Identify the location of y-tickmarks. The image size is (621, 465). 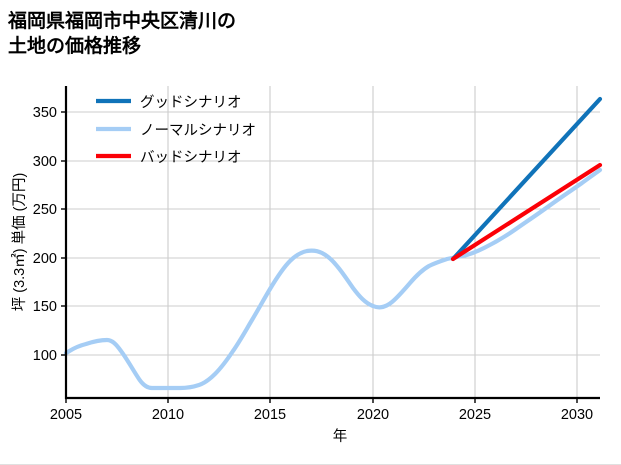
(63, 233).